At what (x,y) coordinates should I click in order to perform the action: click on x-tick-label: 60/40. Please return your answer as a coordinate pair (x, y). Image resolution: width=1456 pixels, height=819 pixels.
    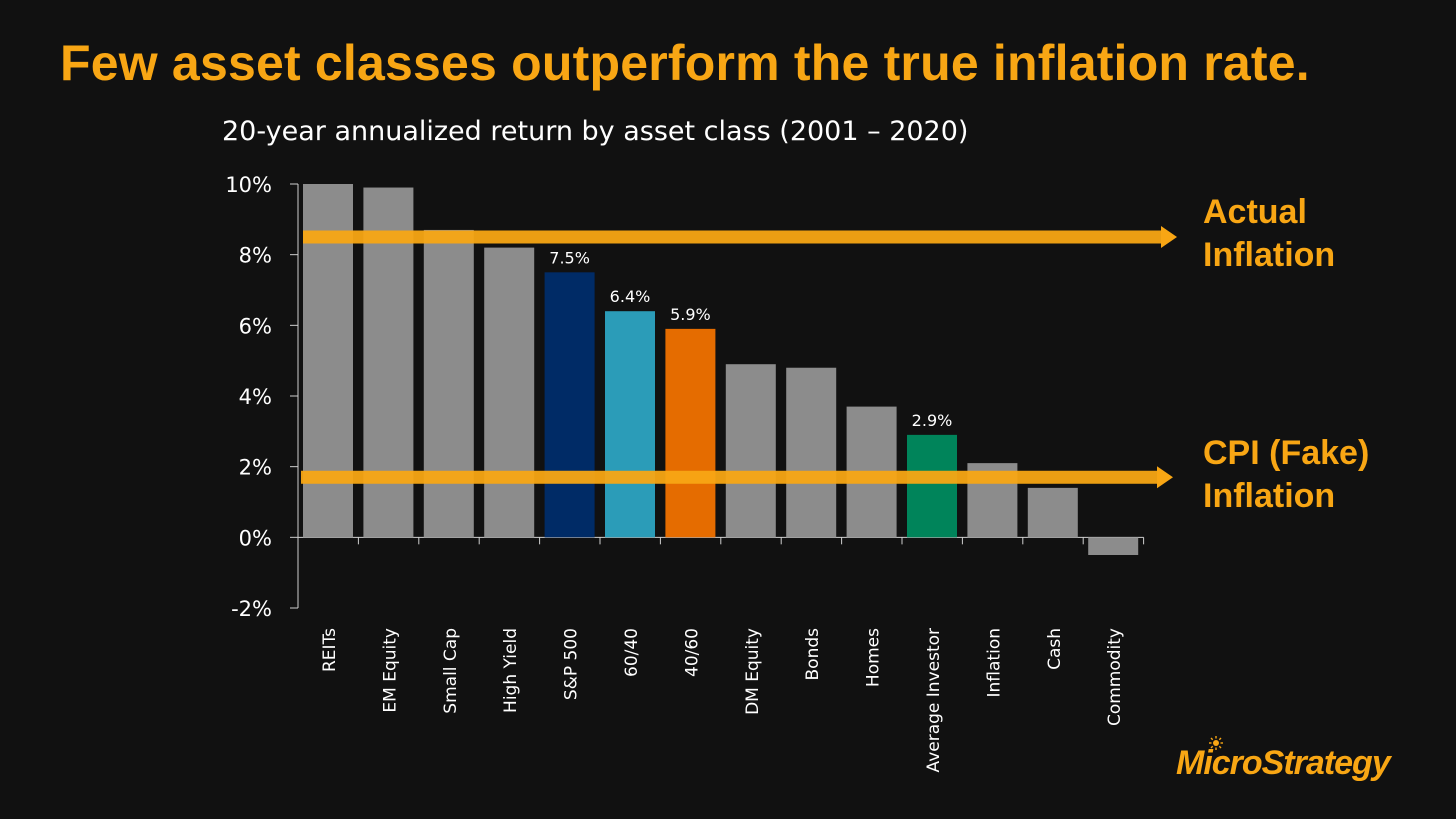
    Looking at the image, I should click on (632, 652).